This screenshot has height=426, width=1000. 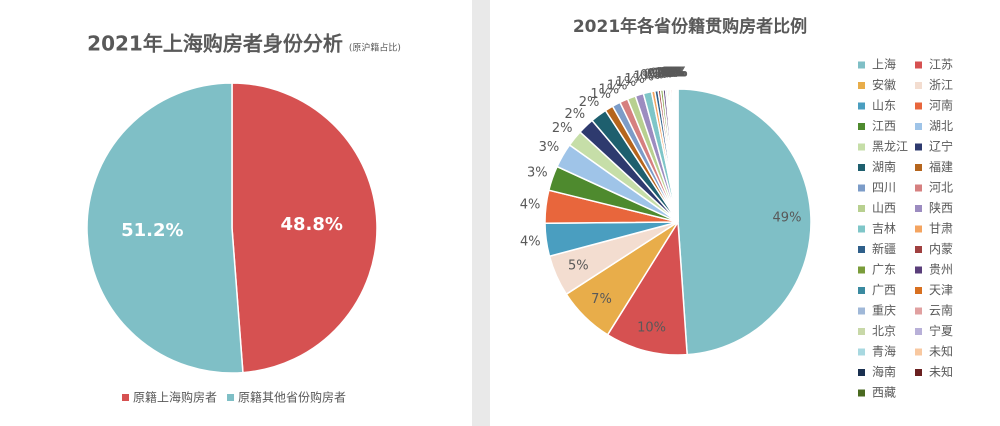 What do you see at coordinates (884, 84) in the screenshot?
I see `legend-label: 安徽` at bounding box center [884, 84].